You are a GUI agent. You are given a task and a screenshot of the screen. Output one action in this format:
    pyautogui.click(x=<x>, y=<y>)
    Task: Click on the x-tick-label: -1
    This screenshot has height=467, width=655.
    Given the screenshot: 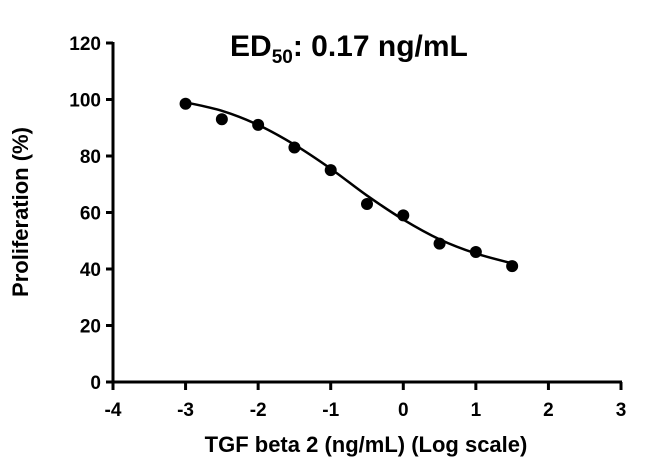 What is the action you would take?
    pyautogui.click(x=330, y=410)
    